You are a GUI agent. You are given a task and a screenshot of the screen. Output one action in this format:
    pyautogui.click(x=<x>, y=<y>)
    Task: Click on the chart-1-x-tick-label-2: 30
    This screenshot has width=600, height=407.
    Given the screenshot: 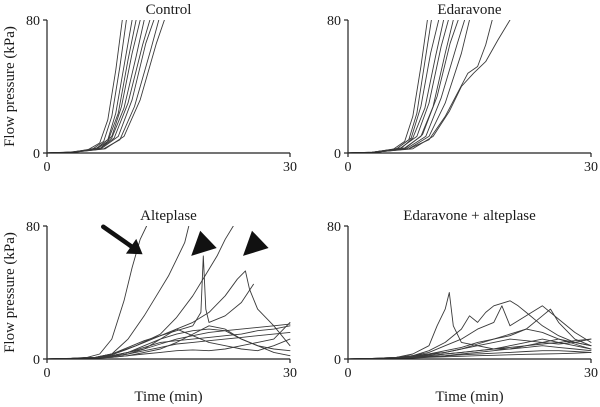 What is the action you would take?
    pyautogui.click(x=290, y=167)
    